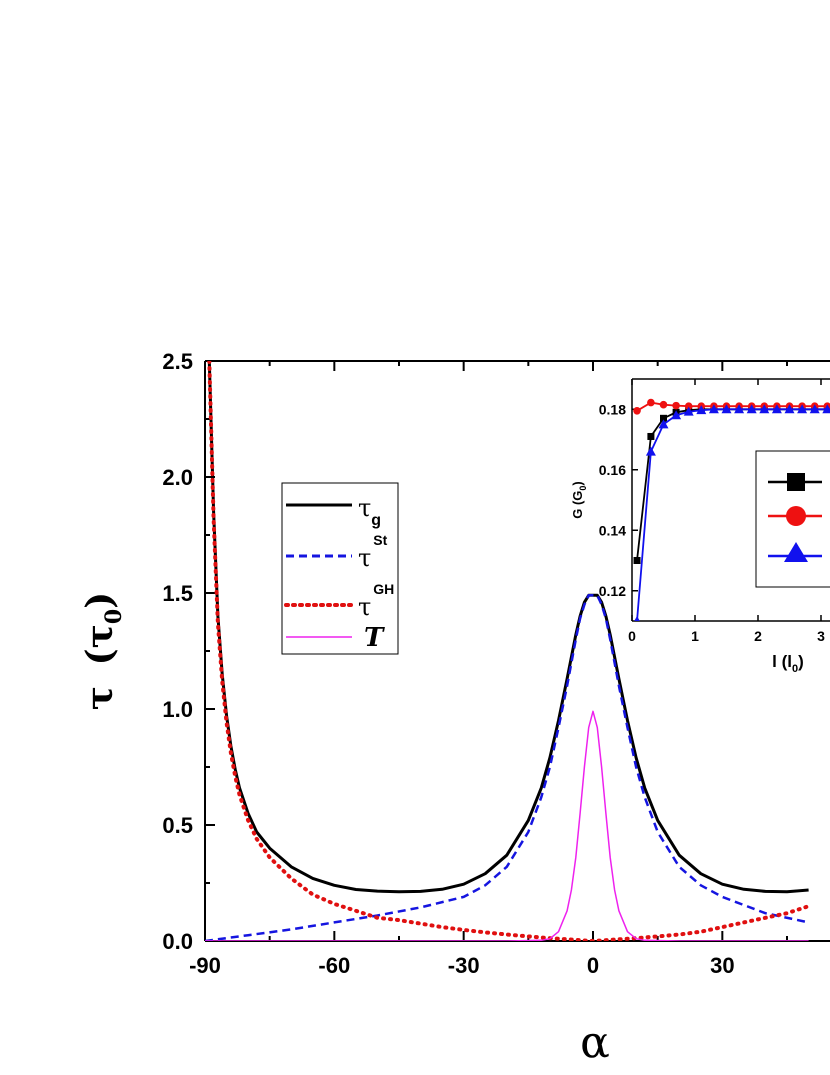 The width and height of the screenshot is (830, 1075). I want to click on inset-plot: 0 1 2 3 0.12 0.14 0.16 0.18 l (l0) G (G0), so click(700, 526).